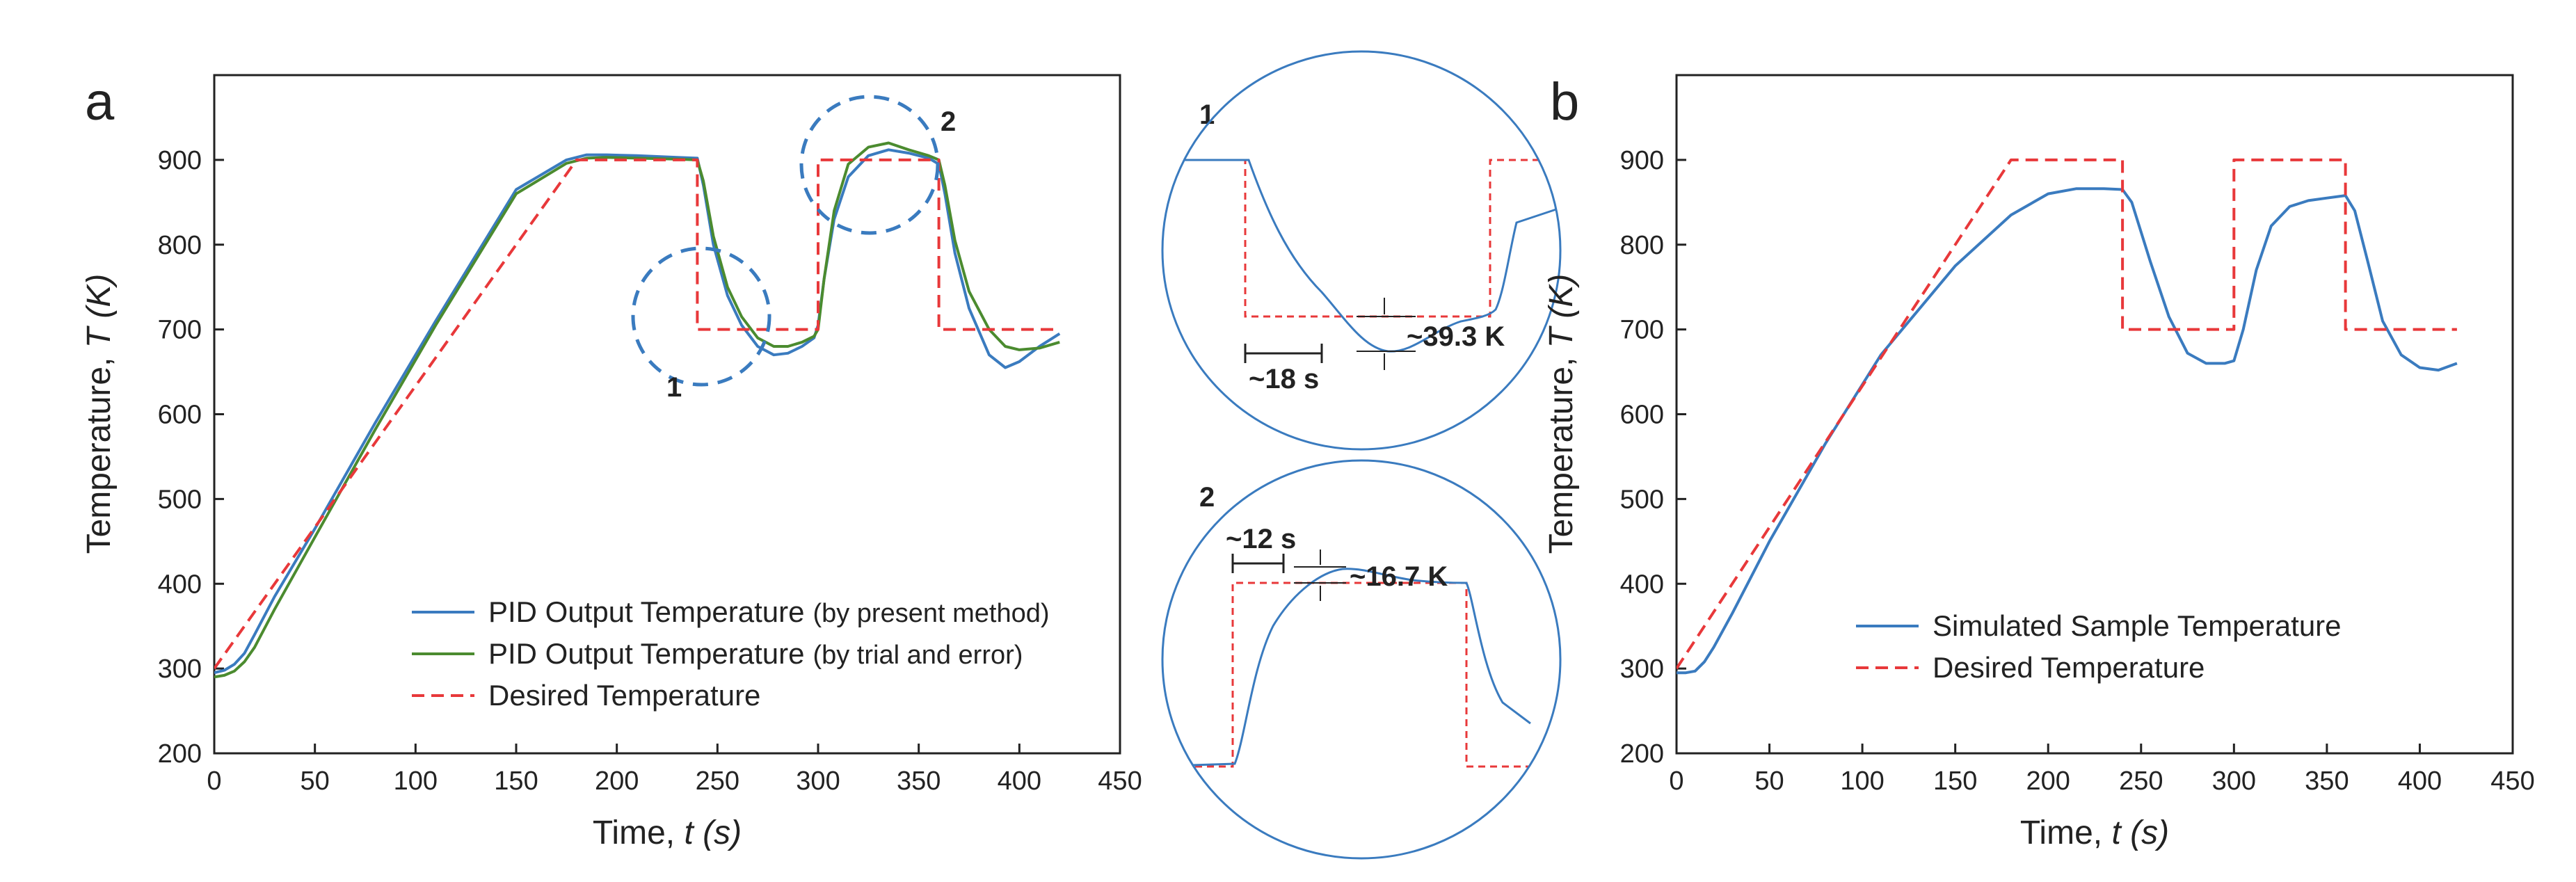  I want to click on y-ticks-a: 200 300 400 500 600 700 800 900, so click(191, 457).